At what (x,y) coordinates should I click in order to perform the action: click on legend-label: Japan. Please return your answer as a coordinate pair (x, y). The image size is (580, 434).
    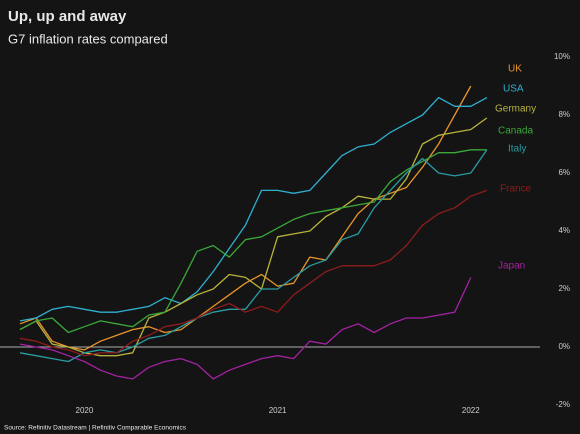
    Looking at the image, I should click on (511, 266).